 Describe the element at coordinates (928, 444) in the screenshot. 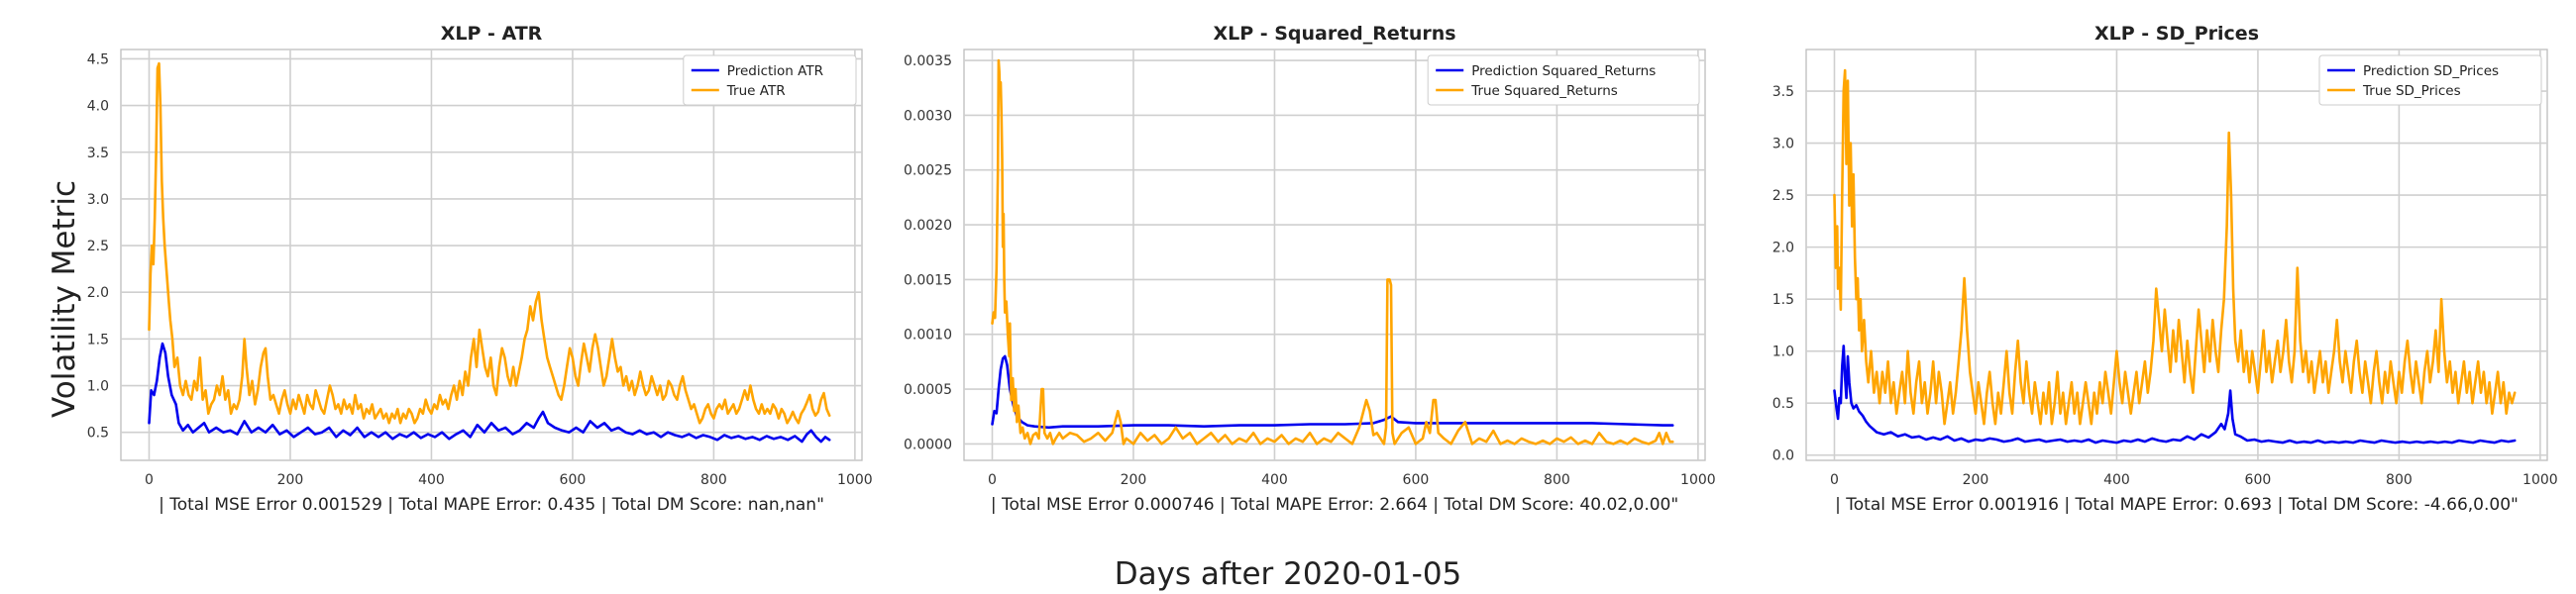

I see `y-tick-label: 0.0000` at that location.